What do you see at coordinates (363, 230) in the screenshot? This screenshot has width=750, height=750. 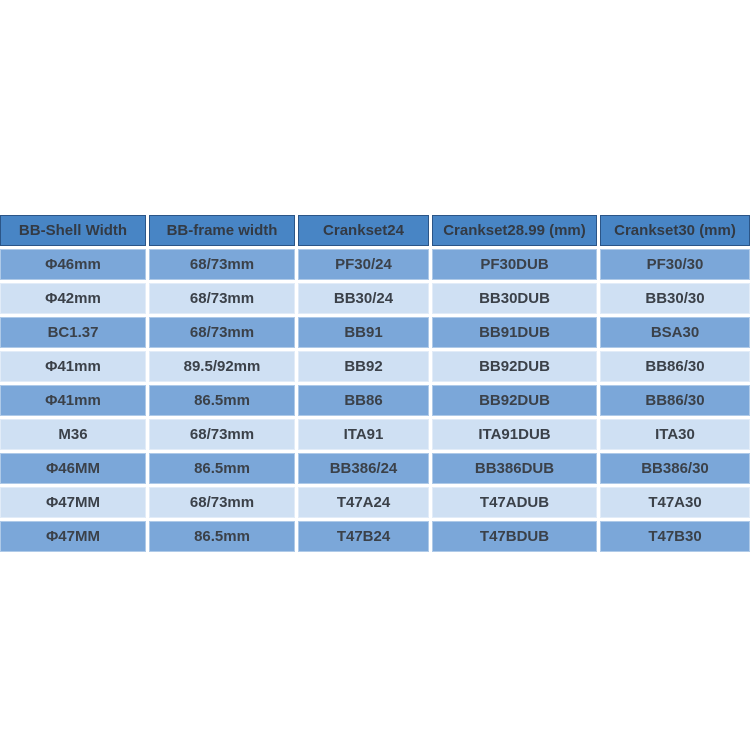 I see `column-header-crankset24: Crankset24` at bounding box center [363, 230].